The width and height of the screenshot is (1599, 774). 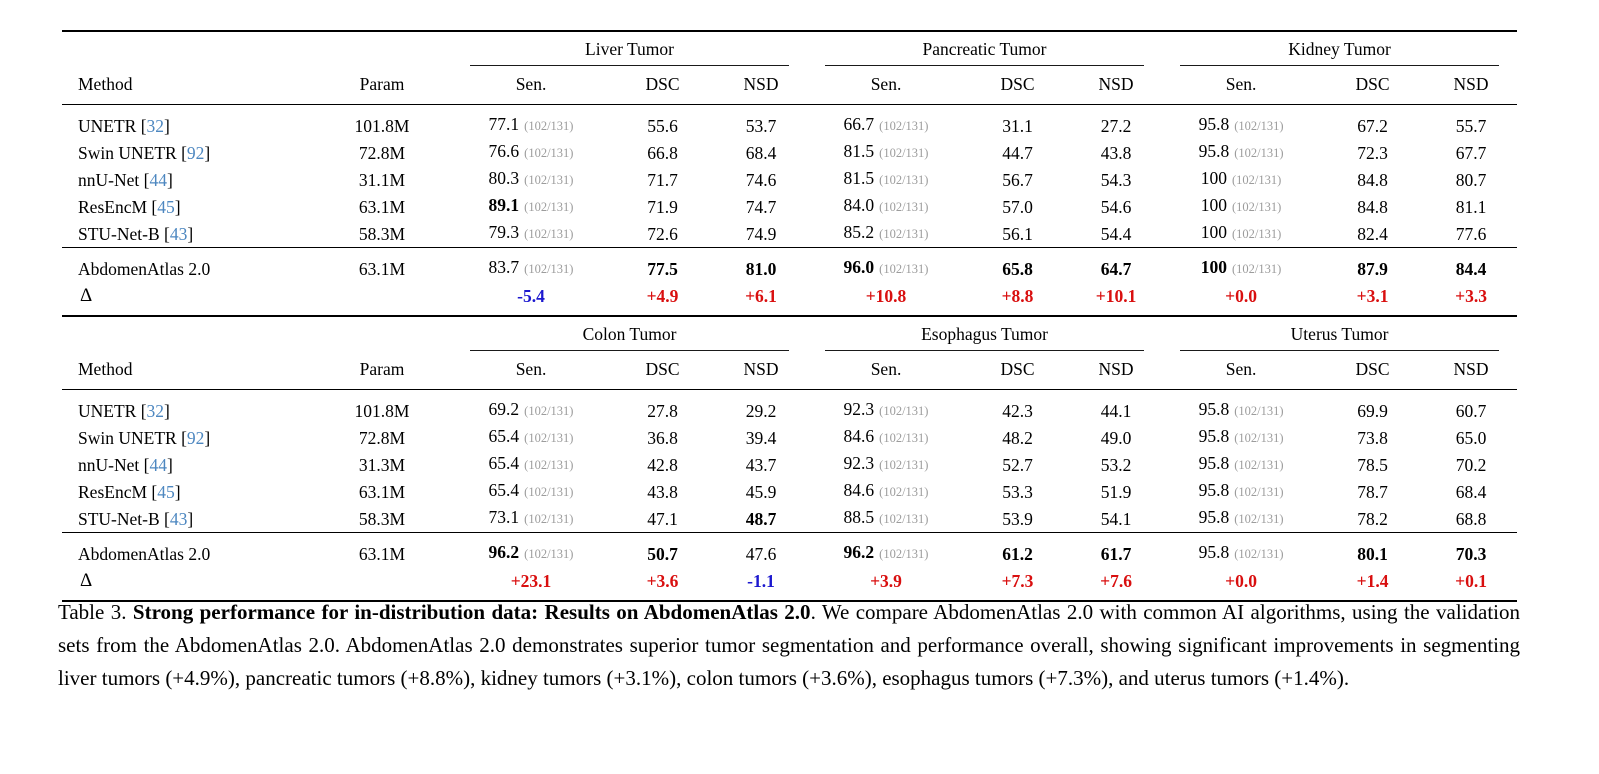 What do you see at coordinates (859, 463) in the screenshot?
I see `metric-value: 92.3` at bounding box center [859, 463].